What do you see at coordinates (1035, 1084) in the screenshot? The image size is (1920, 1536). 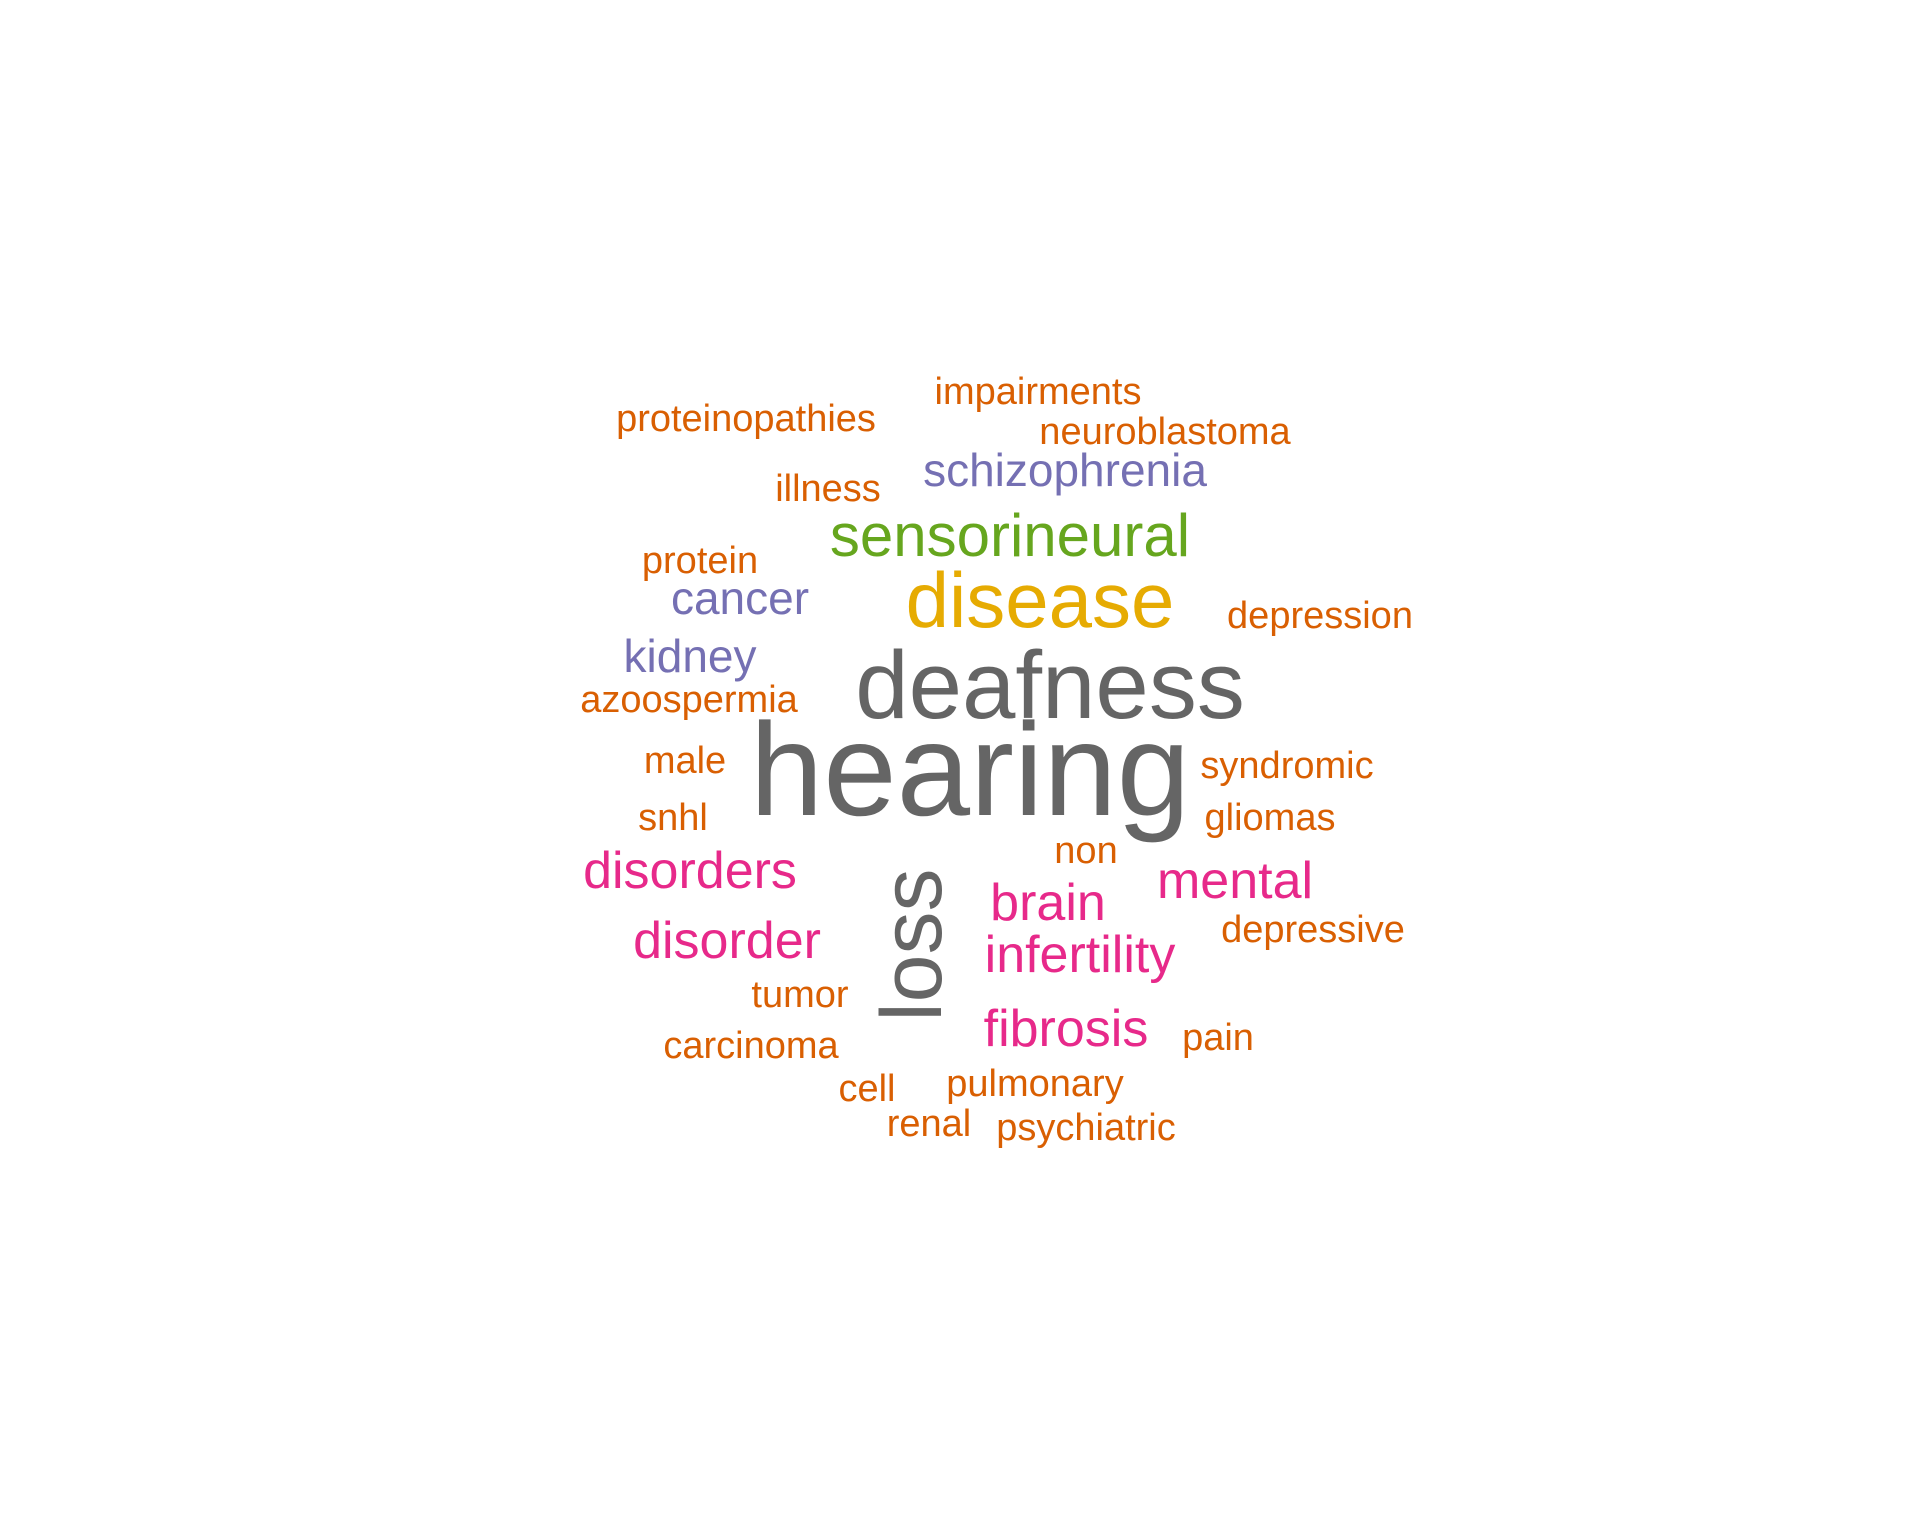 I see `word-pulmonary: pulmonary` at bounding box center [1035, 1084].